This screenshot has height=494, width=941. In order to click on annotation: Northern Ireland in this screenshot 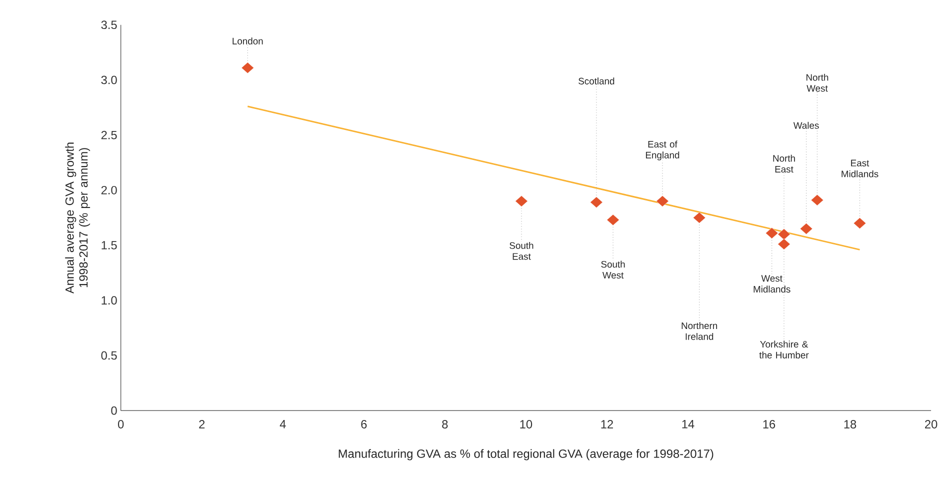, I will do `click(700, 331)`.